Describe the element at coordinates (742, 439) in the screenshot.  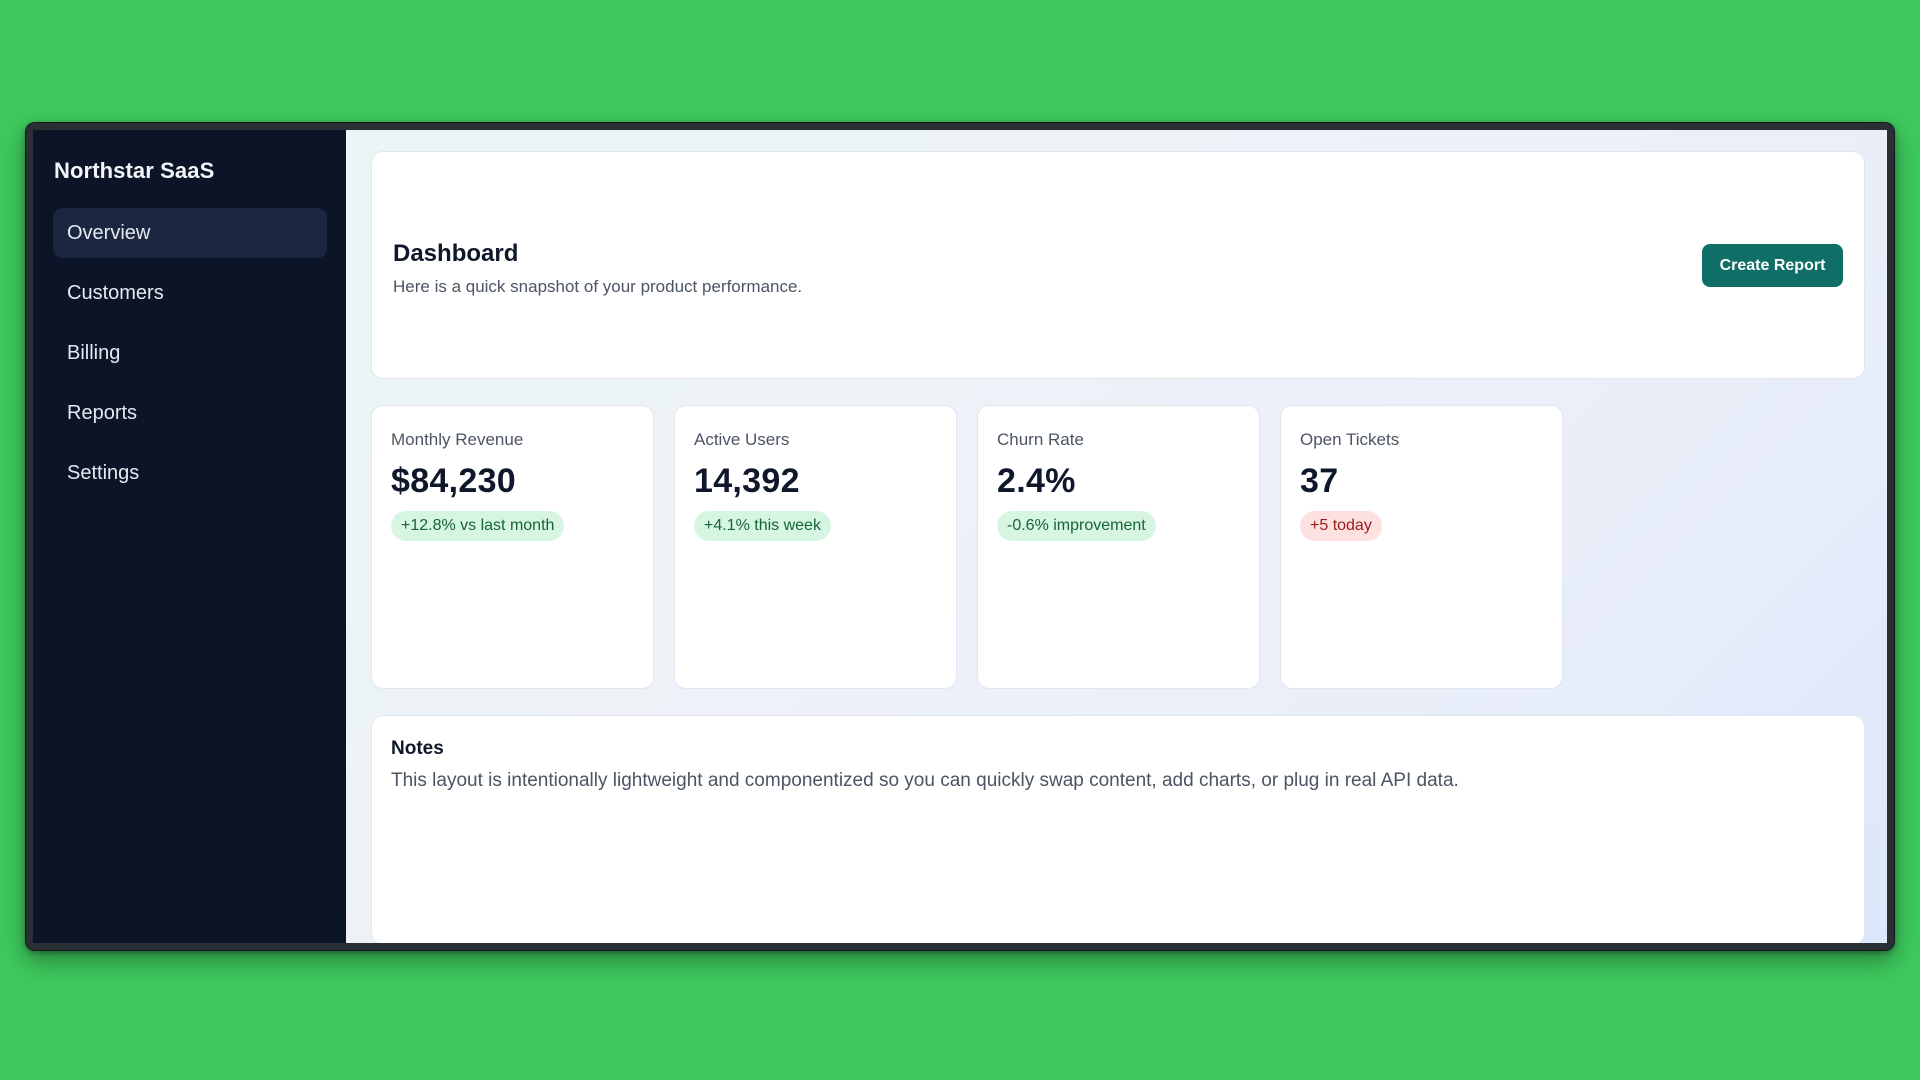
I see `metric-label: Active Users` at that location.